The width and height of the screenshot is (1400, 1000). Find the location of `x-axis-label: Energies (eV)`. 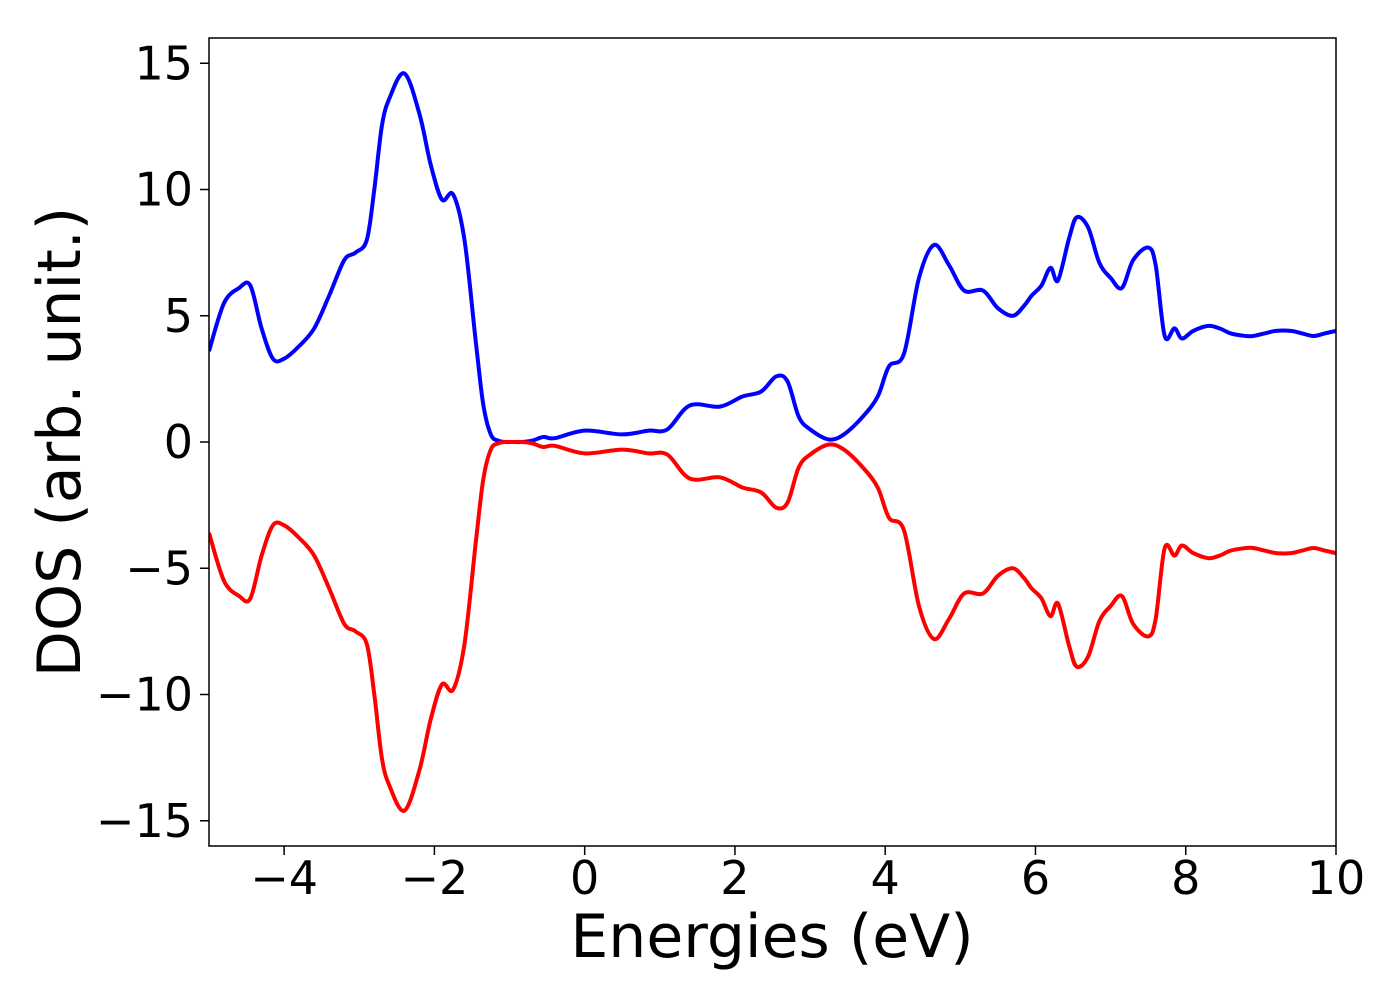

x-axis-label: Energies (eV) is located at coordinates (771, 937).